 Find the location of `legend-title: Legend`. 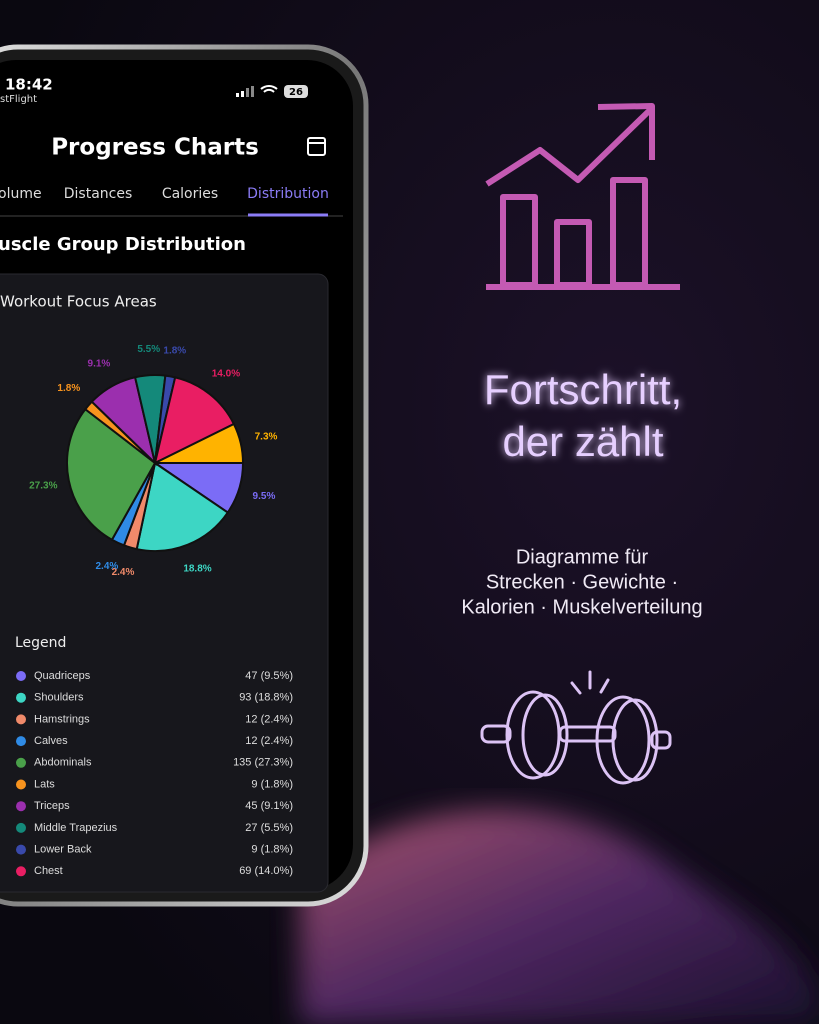

legend-title: Legend is located at coordinates (40, 643).